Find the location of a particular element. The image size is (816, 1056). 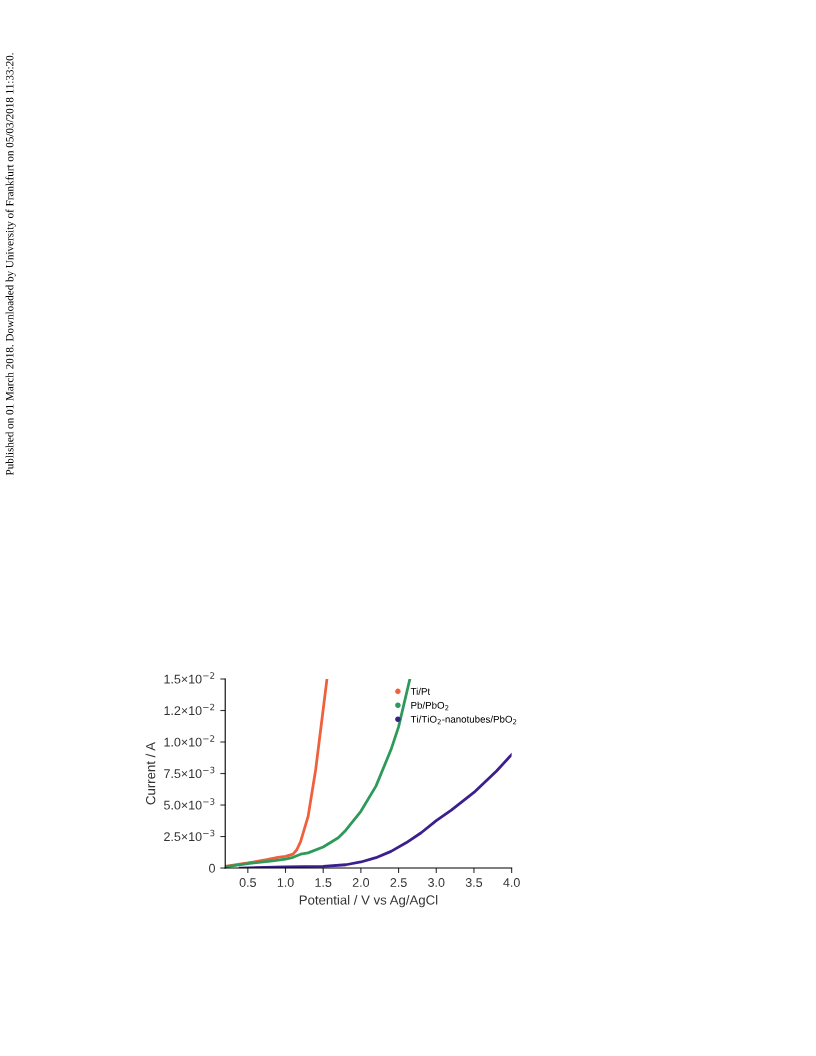

y-tick-label: 5.0×10$^{−3}$ is located at coordinates (189, 804).